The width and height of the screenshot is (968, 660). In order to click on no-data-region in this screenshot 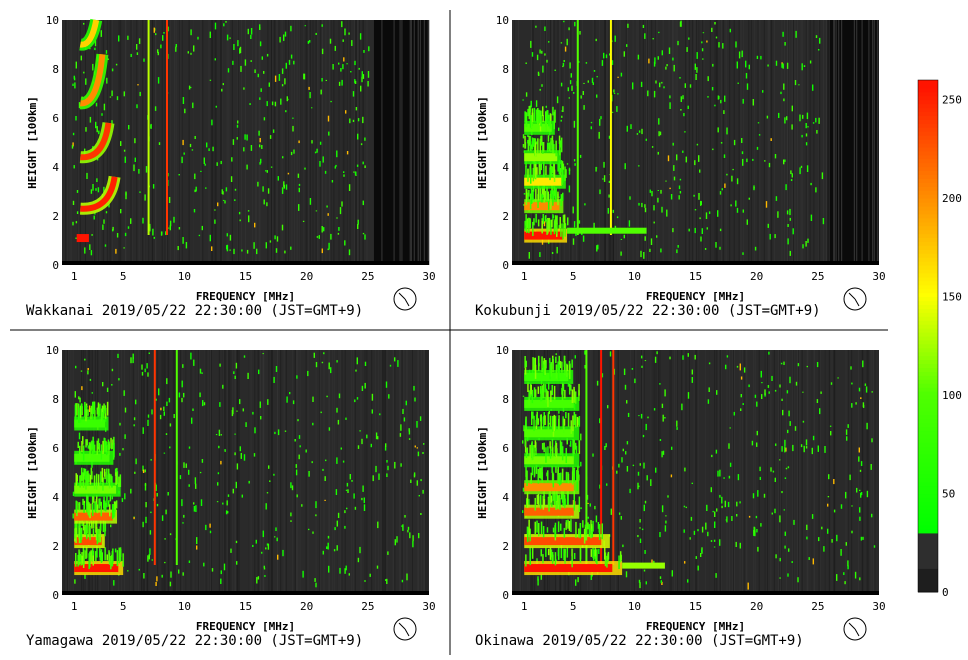, I will do `click(853, 142)`.